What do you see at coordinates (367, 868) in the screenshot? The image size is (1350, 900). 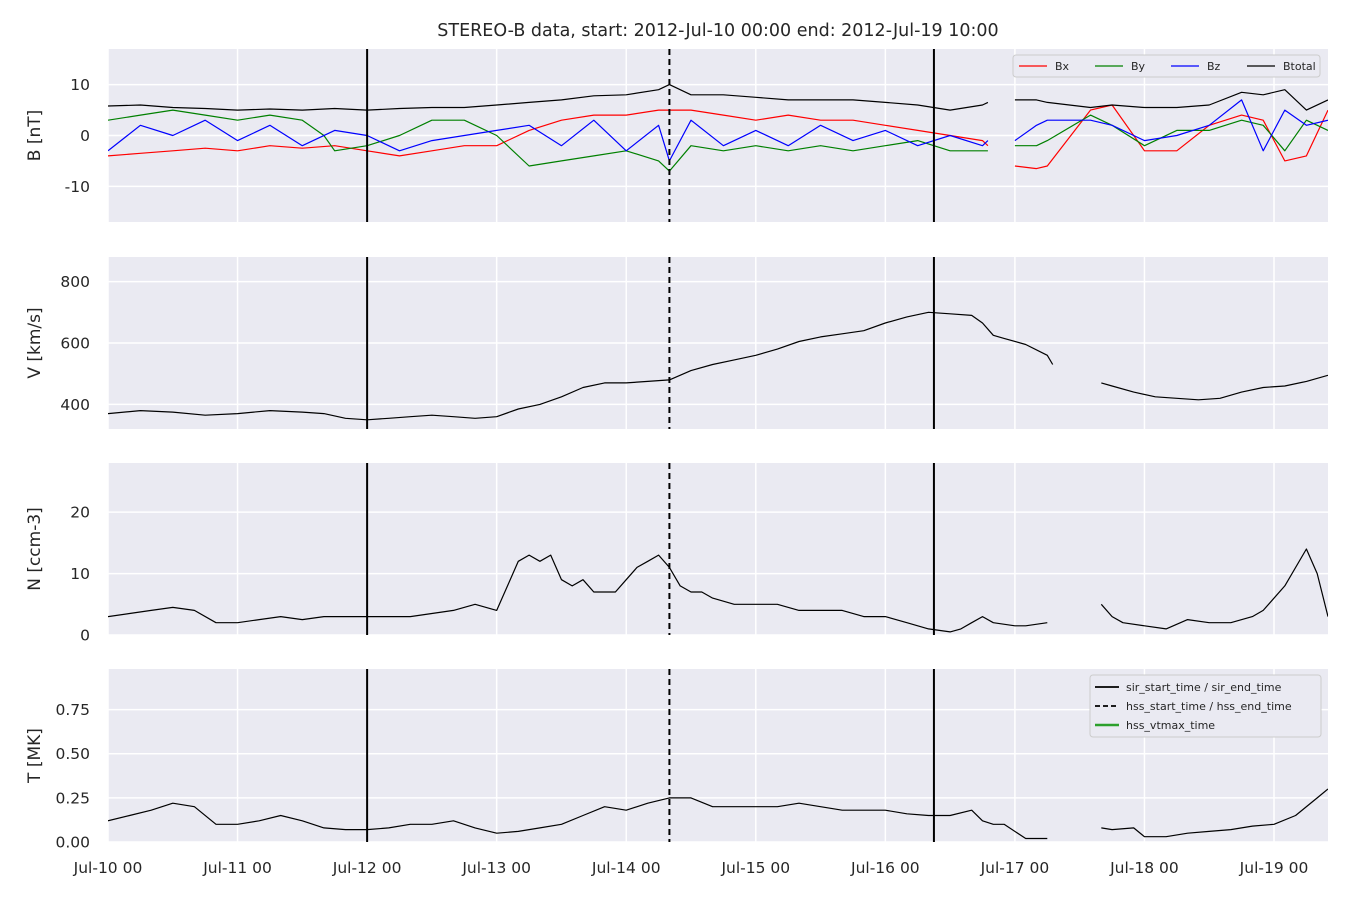 I see `x-tick-label: Jul-12 00` at bounding box center [367, 868].